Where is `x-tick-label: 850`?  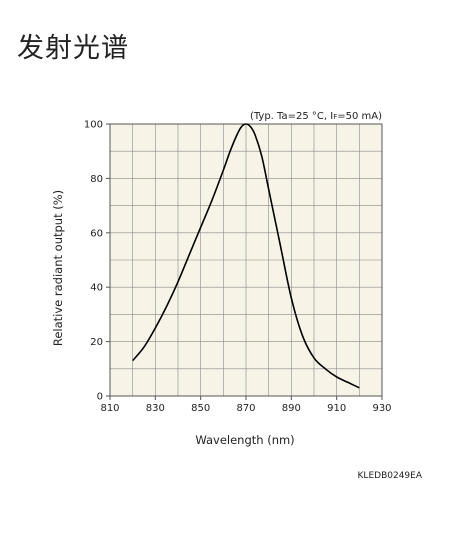 x-tick-label: 850 is located at coordinates (200, 408).